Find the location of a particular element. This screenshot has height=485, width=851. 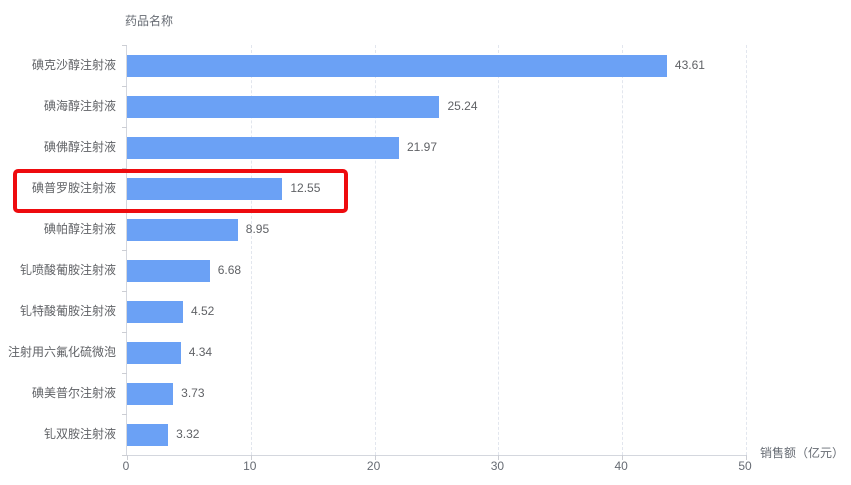

category-label-钆双胺注射液: 钆双胺注射液 is located at coordinates (79, 434).